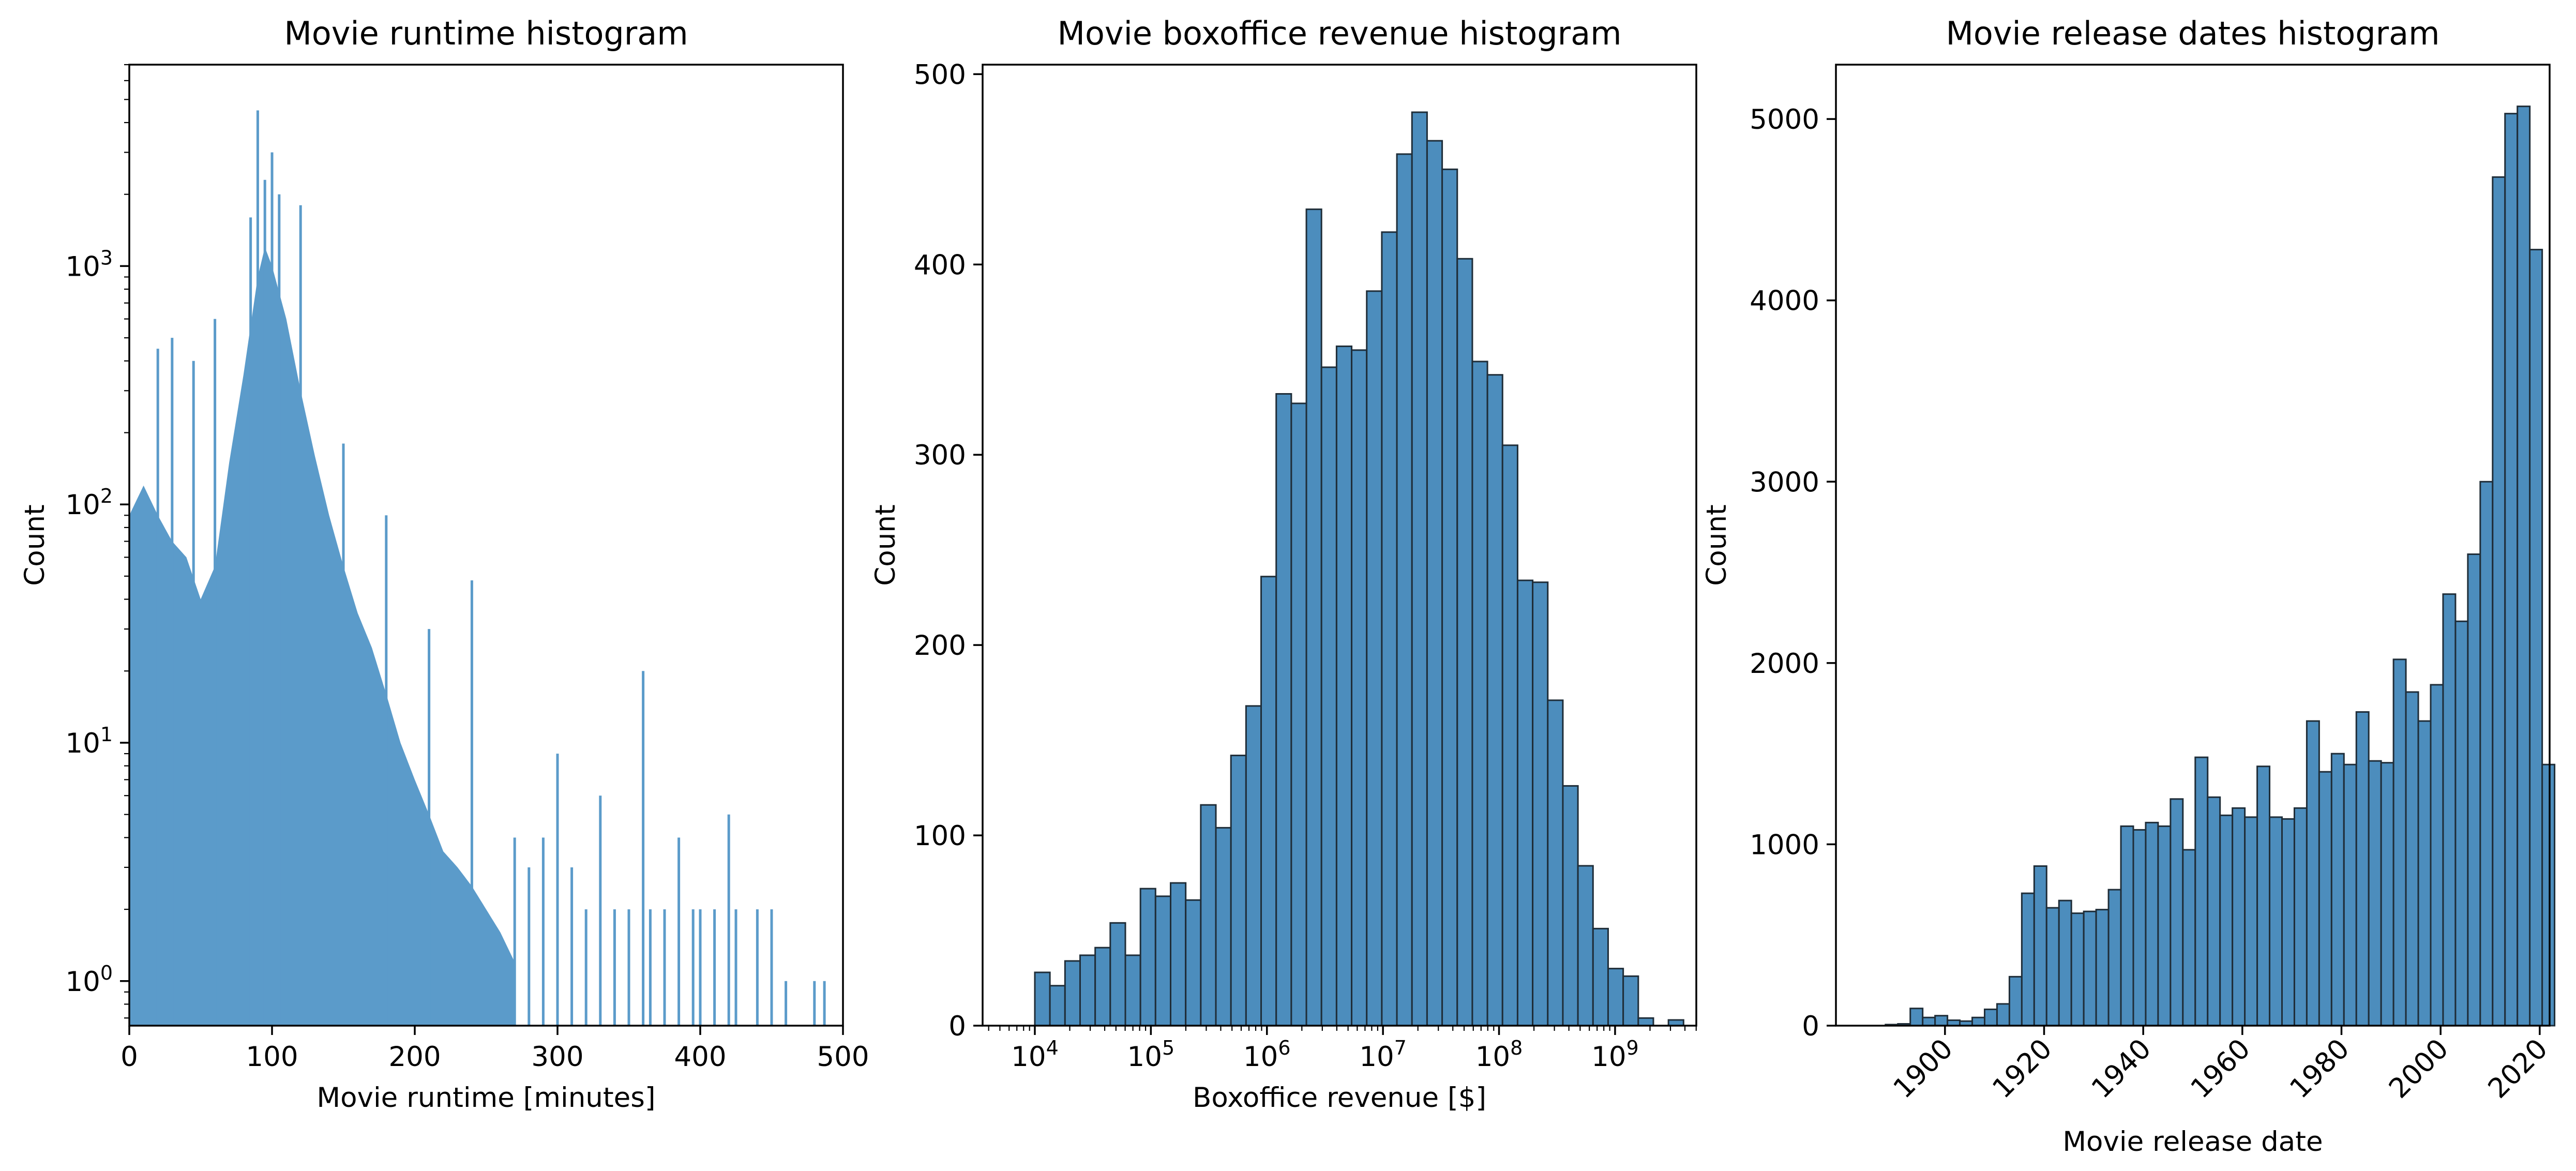  What do you see at coordinates (1717, 545) in the screenshot?
I see `release-dates-y-axis-label: Count` at bounding box center [1717, 545].